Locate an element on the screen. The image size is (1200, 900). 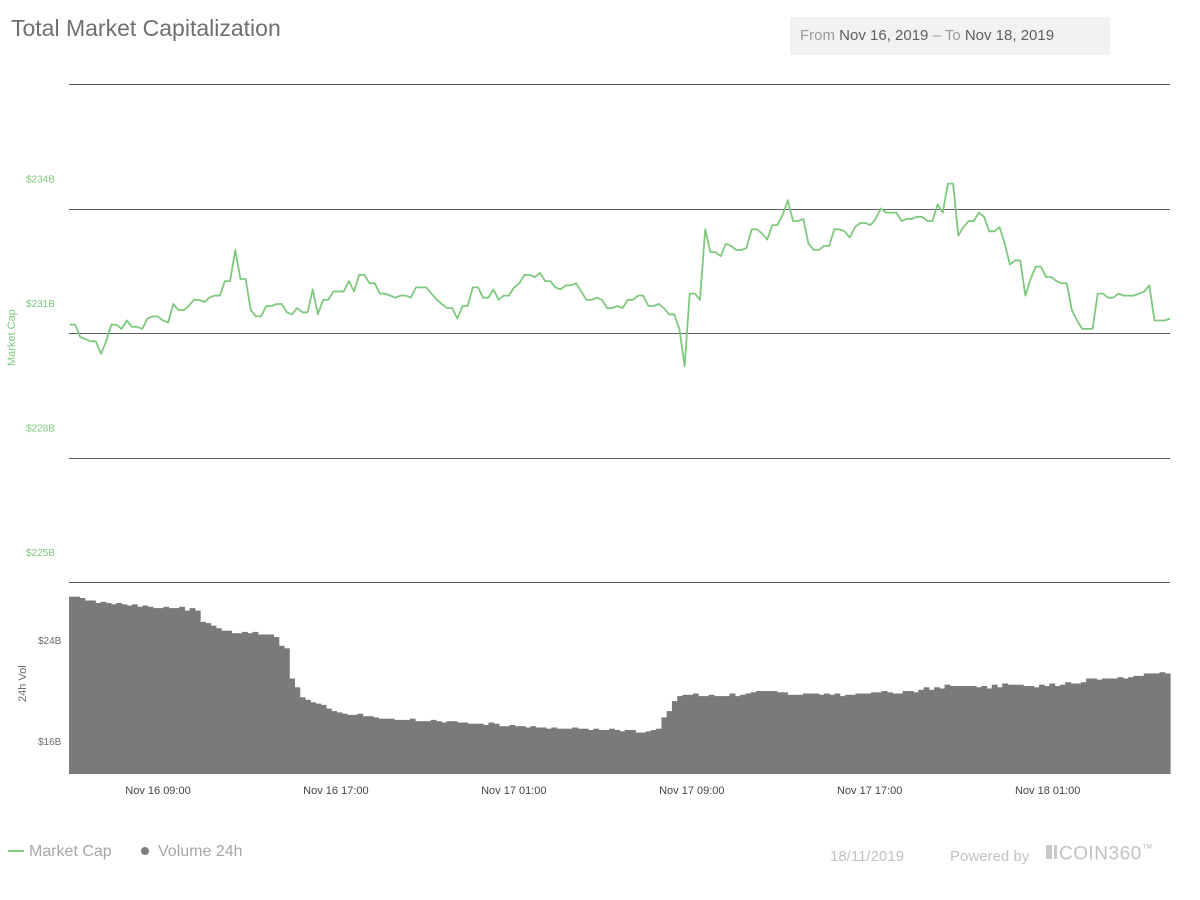
range-from-value: Nov 16, 2019 is located at coordinates (884, 35).